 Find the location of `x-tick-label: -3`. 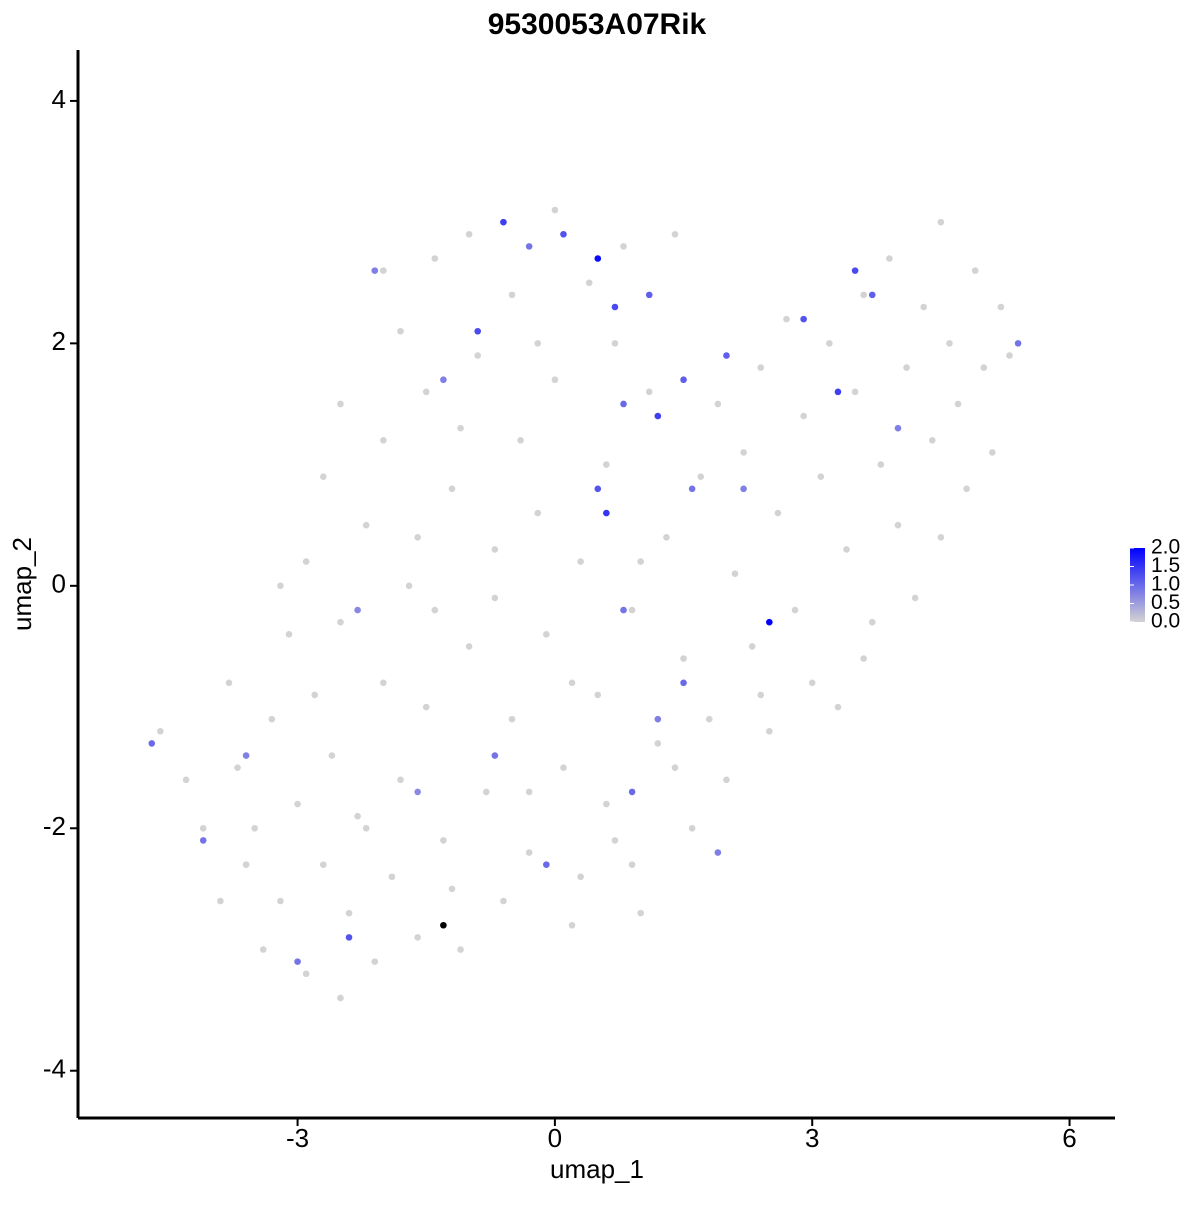

x-tick-label: -3 is located at coordinates (297, 1138).